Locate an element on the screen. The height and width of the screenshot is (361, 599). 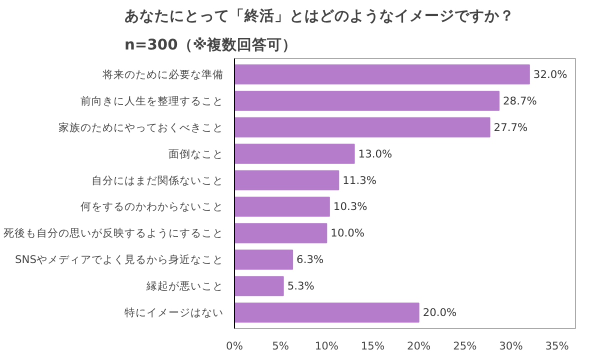
y-tick-label: 特にイメージはない is located at coordinates (174, 313).